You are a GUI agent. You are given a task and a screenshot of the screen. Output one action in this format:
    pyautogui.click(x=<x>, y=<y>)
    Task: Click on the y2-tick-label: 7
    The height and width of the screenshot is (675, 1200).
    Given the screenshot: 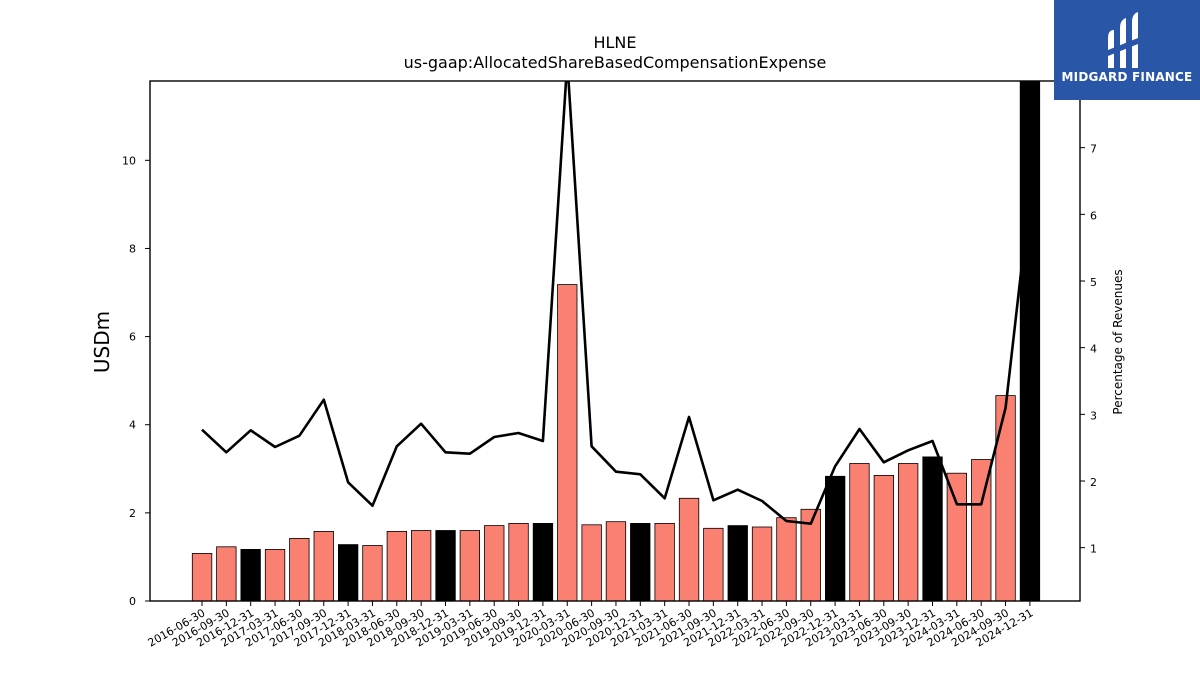 What is the action you would take?
    pyautogui.click(x=1093, y=149)
    